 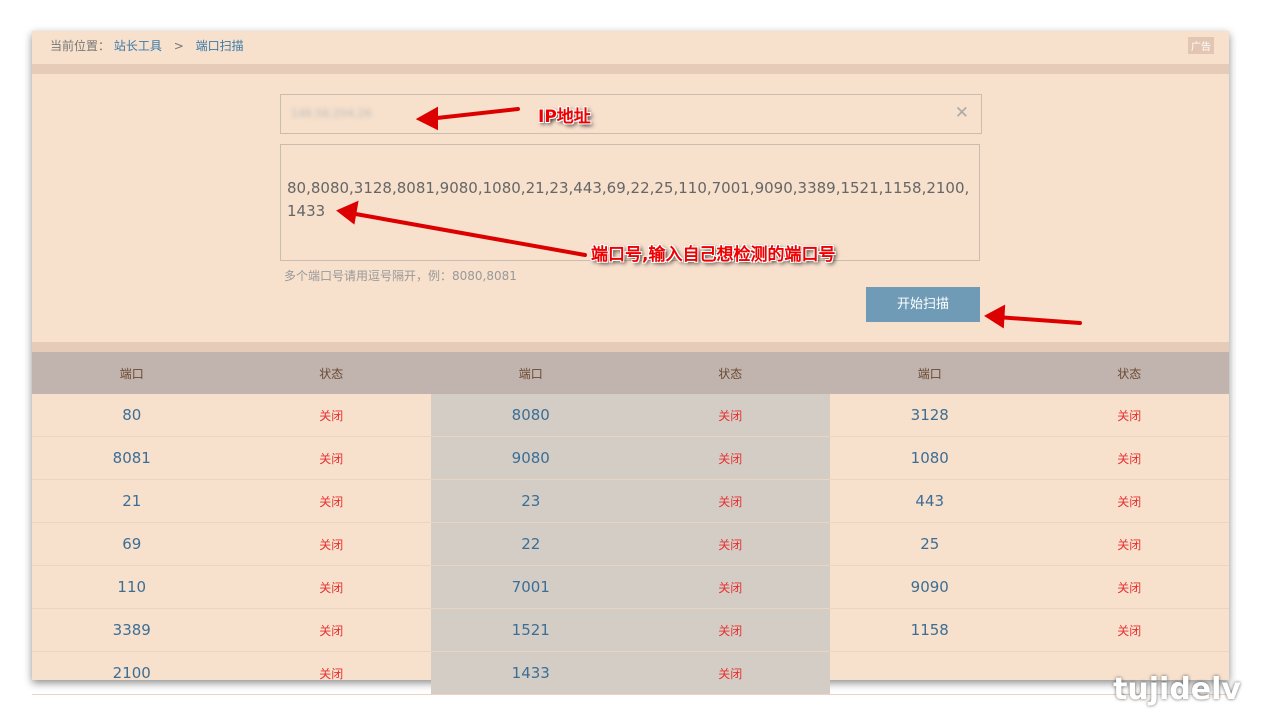 I want to click on breadcrumb-label: 当前位置：, so click(x=80, y=46).